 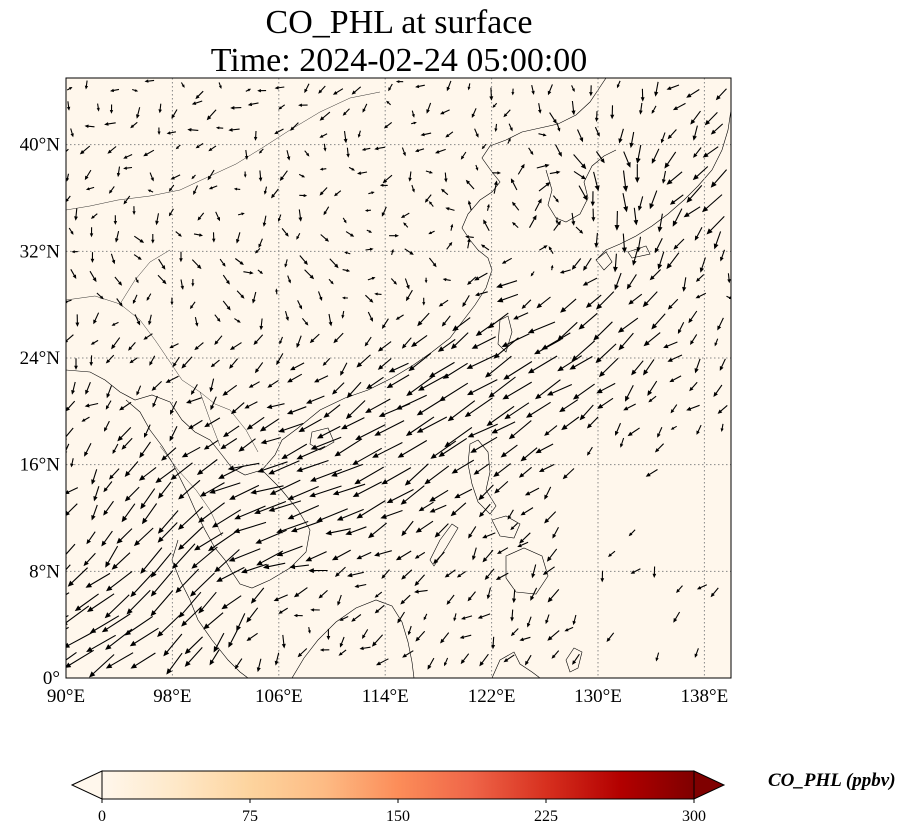 What do you see at coordinates (709, 785) in the screenshot?
I see `colorbar-max-extension` at bounding box center [709, 785].